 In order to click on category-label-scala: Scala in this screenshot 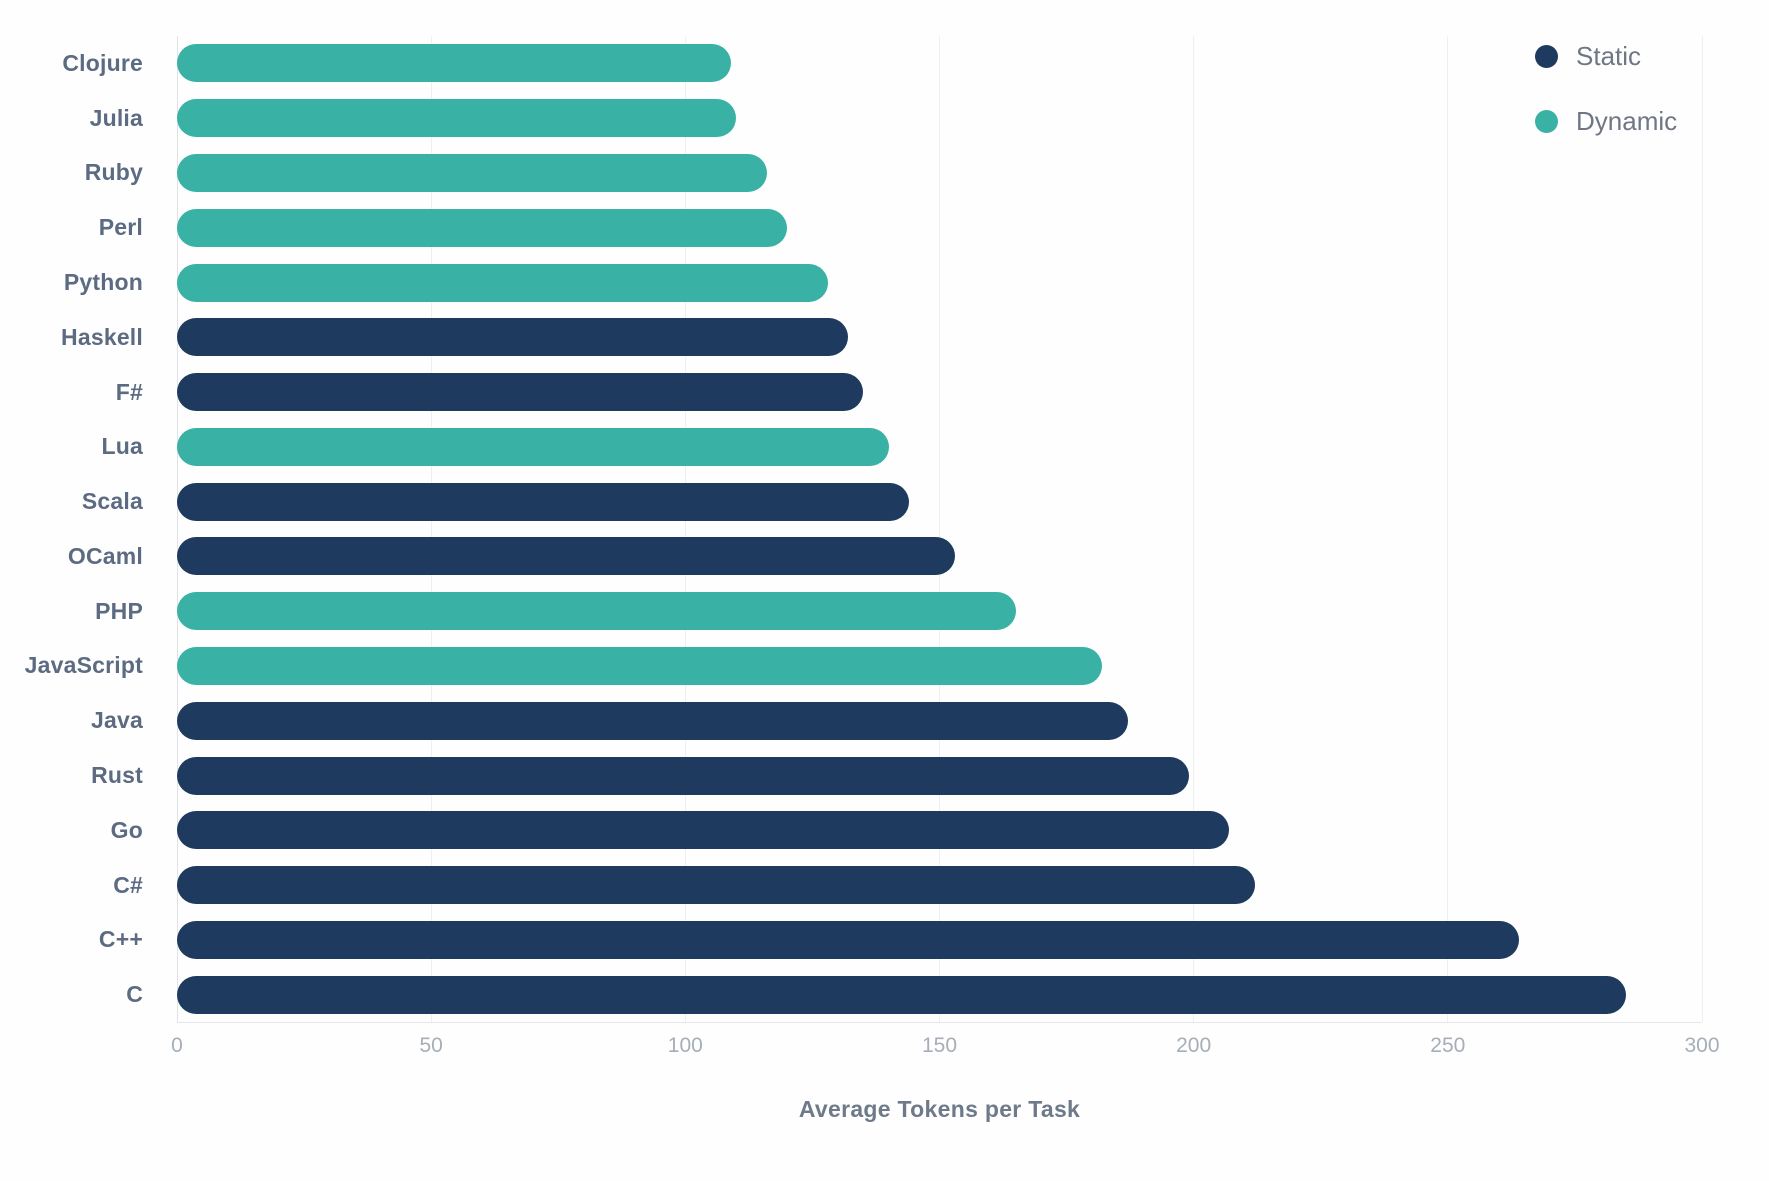, I will do `click(112, 501)`.